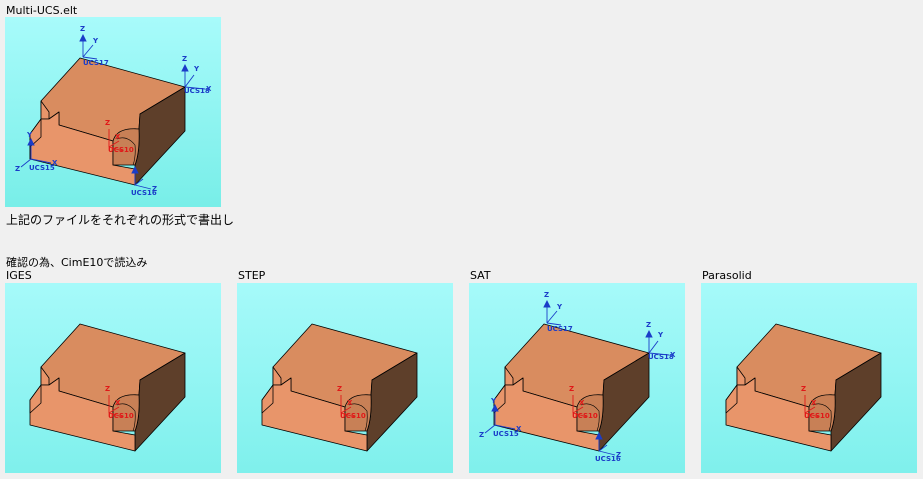 The width and height of the screenshot is (923, 479). What do you see at coordinates (19, 275) in the screenshot?
I see `view-label-iges: IGES` at bounding box center [19, 275].